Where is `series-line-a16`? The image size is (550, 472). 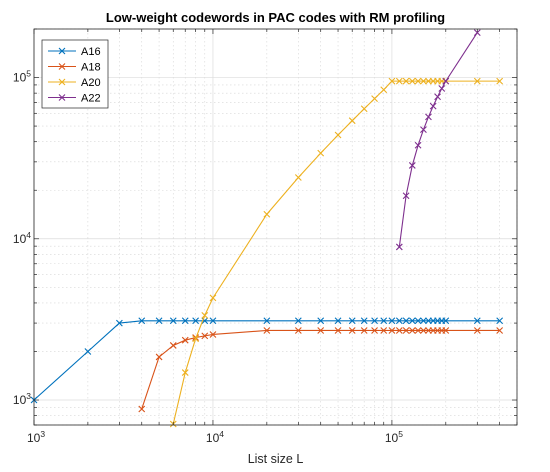
series-line-a16 is located at coordinates (266, 360).